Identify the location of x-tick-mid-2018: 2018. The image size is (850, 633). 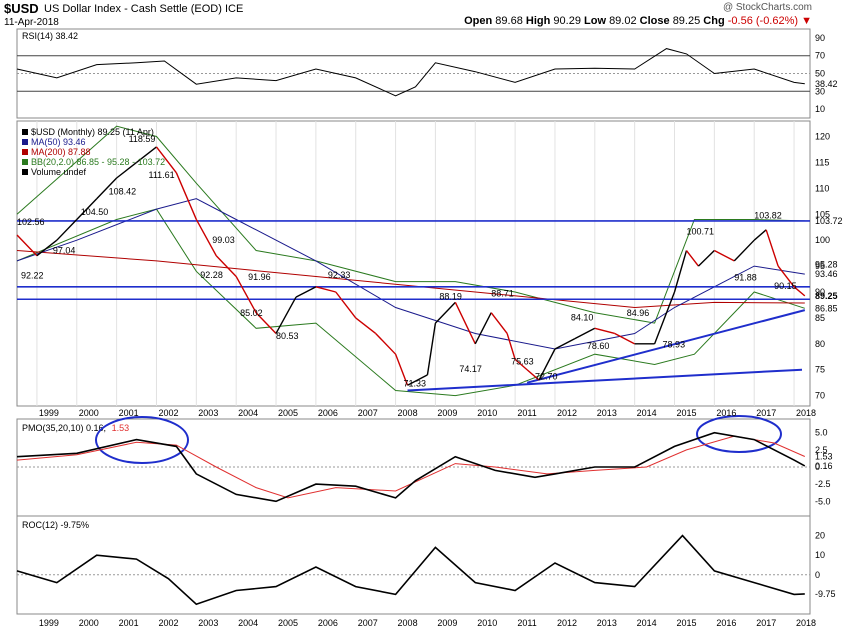
(806, 413).